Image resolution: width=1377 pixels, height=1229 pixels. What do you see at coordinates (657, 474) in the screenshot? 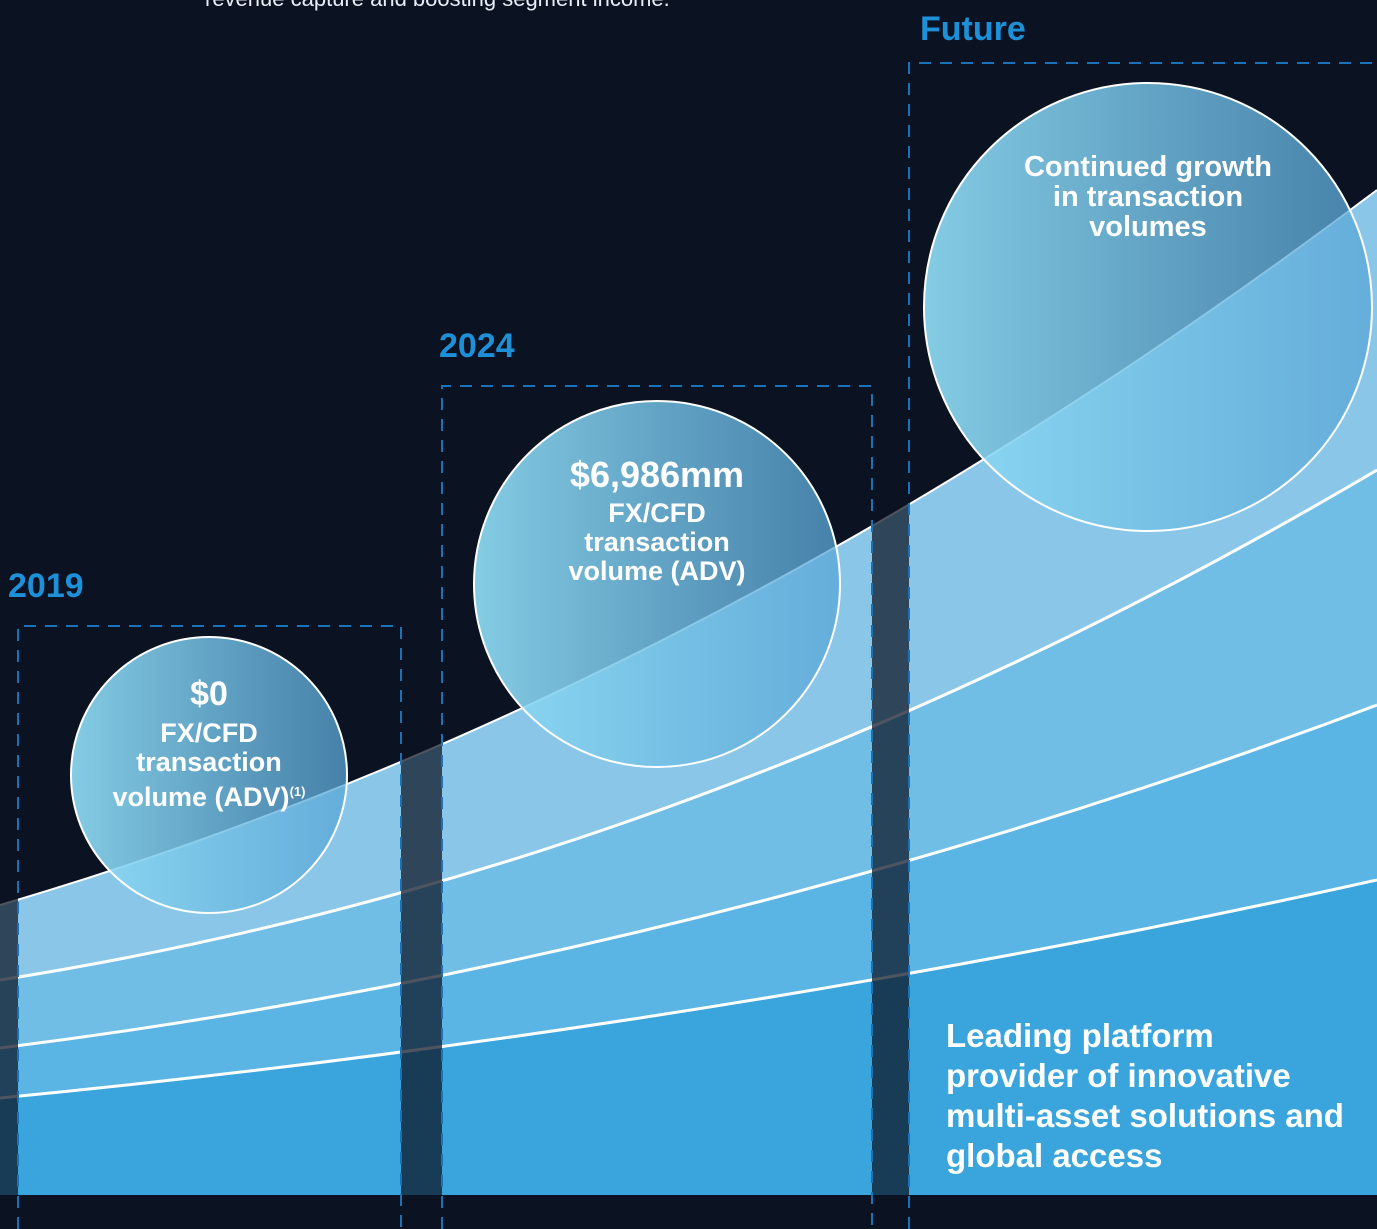
I see `value: $6,986mm` at bounding box center [657, 474].